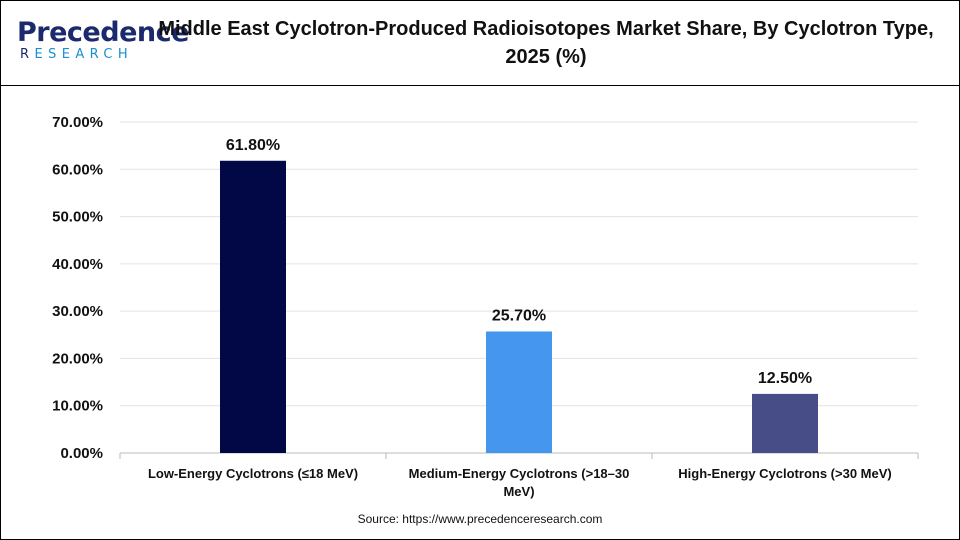 The height and width of the screenshot is (540, 960). Describe the element at coordinates (77, 264) in the screenshot. I see `y-tick-label: 40.00%` at that location.